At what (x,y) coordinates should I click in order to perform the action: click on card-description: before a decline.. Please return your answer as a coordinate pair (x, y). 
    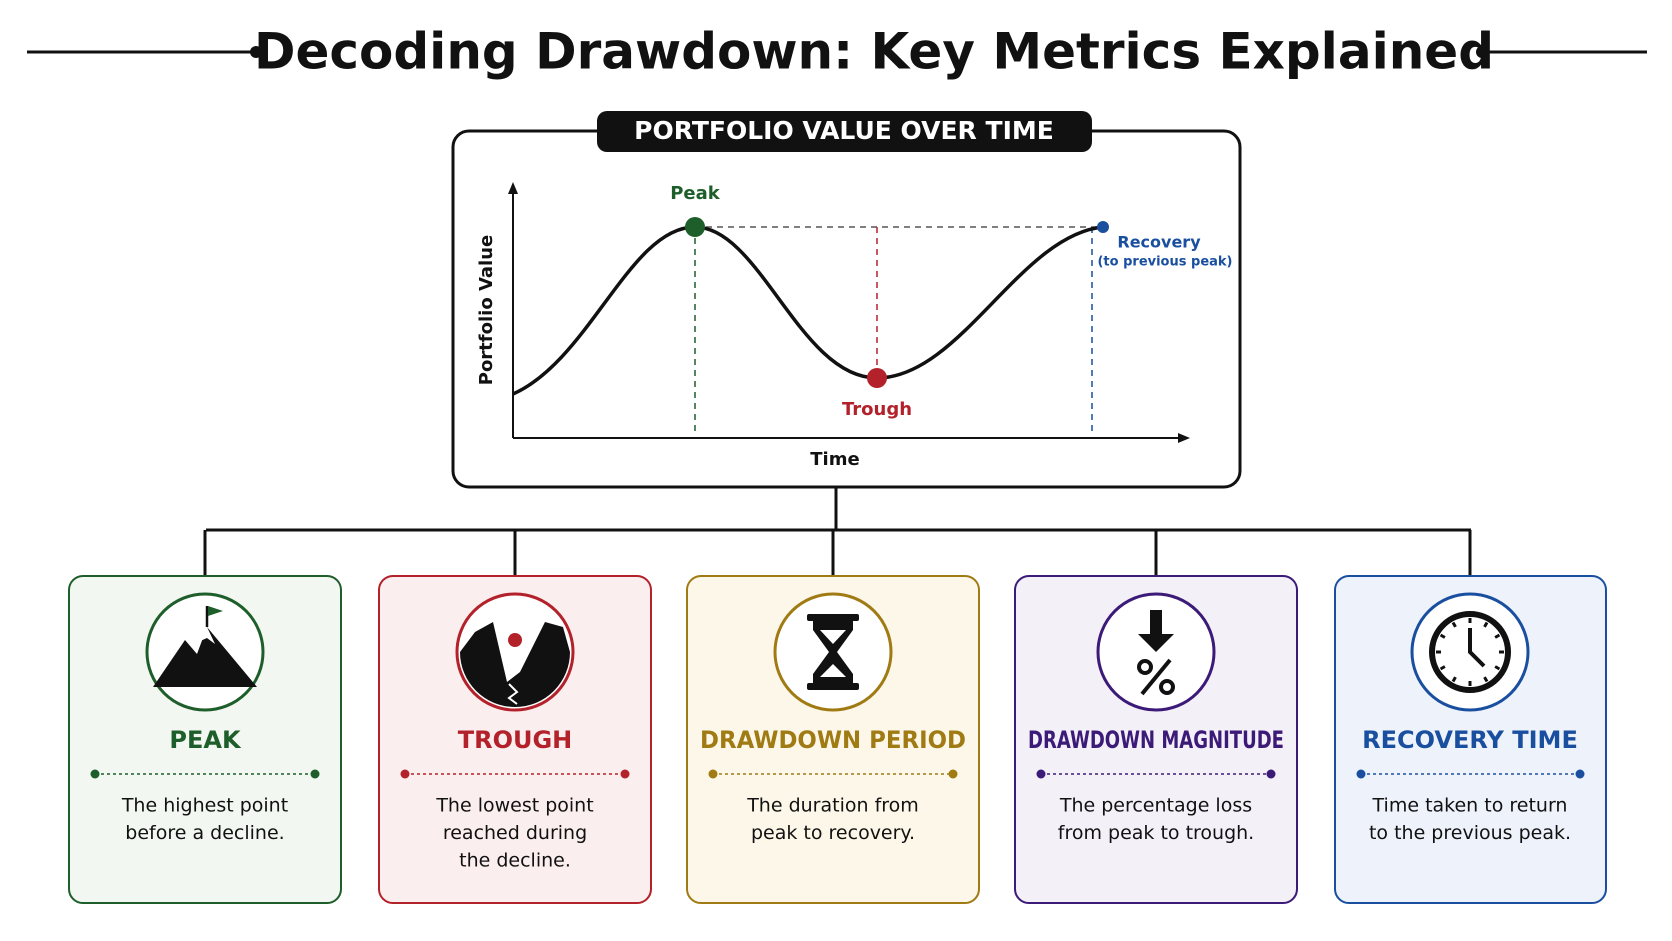
    Looking at the image, I should click on (204, 833).